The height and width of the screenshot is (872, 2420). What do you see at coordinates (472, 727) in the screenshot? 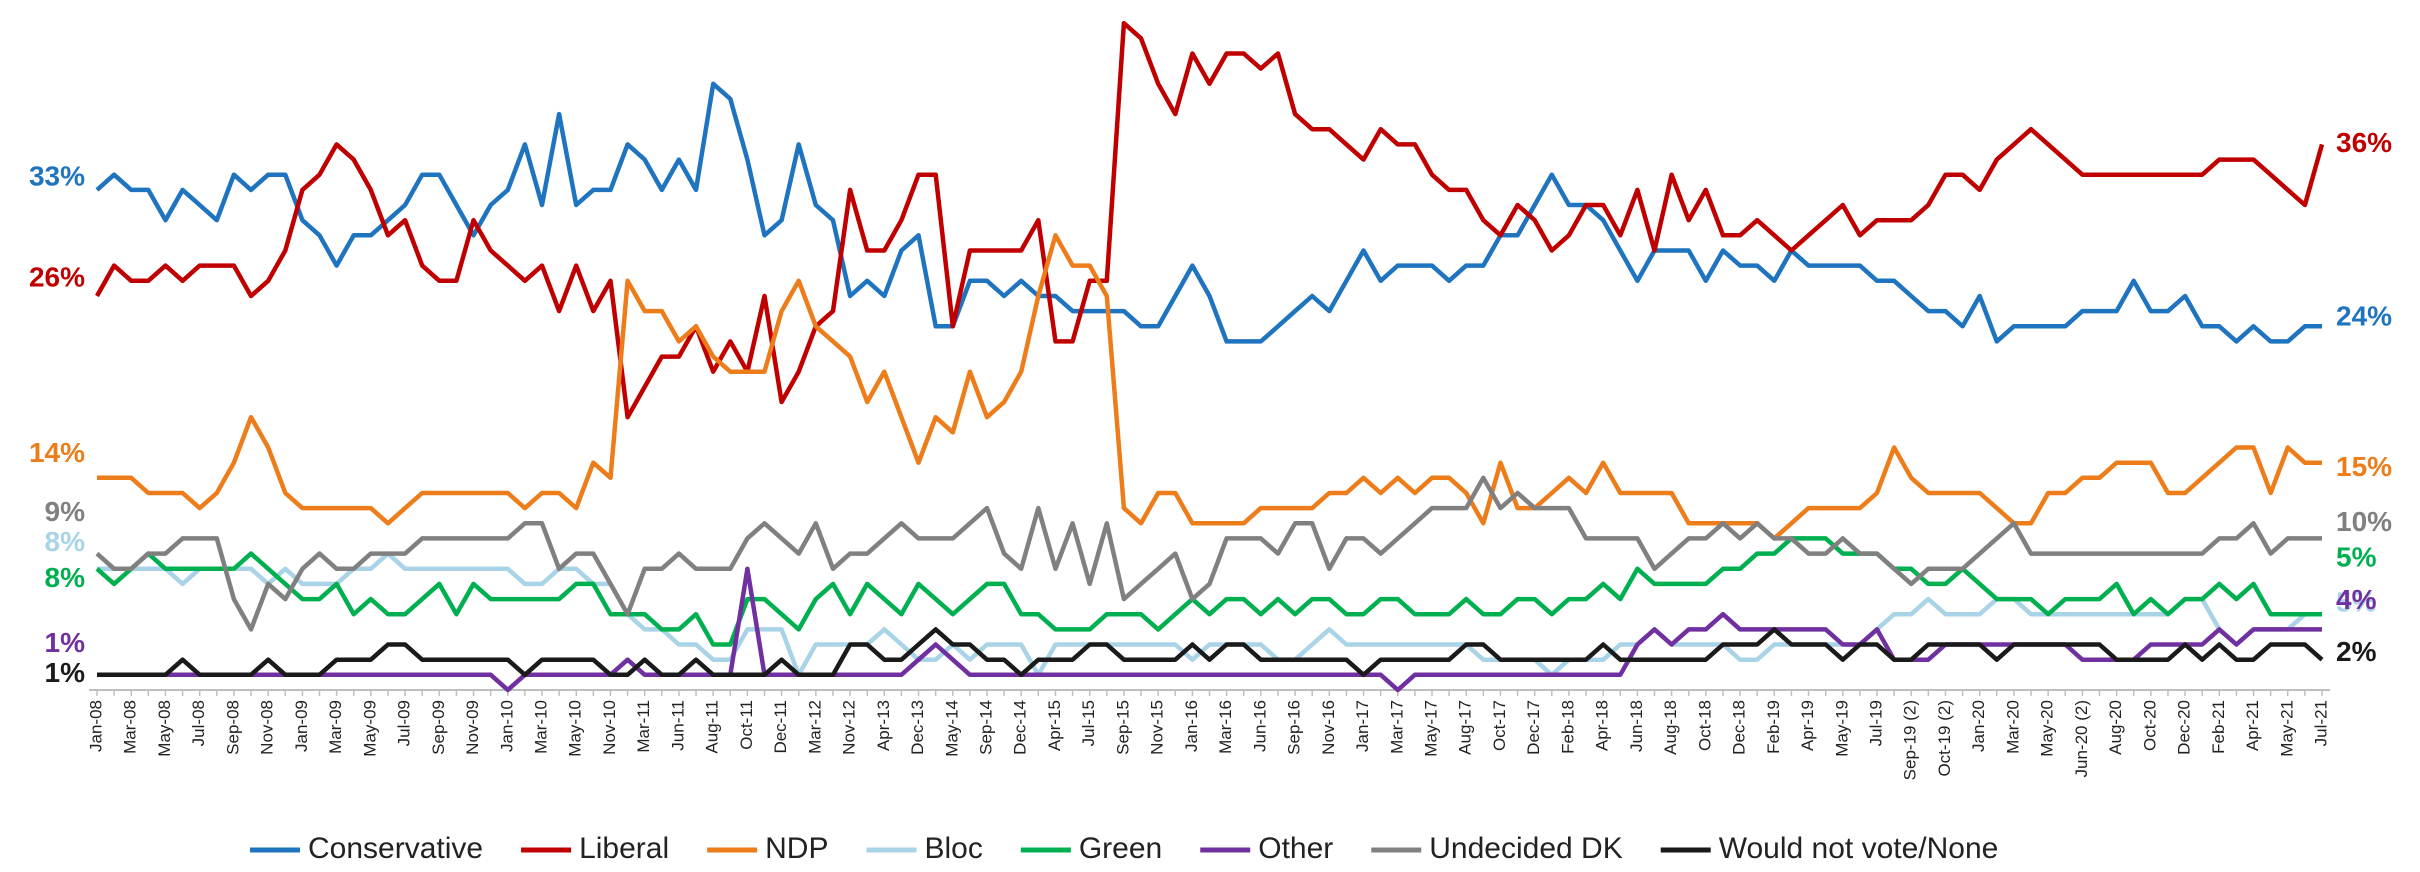
I see `x-tick-label: Nov-09` at bounding box center [472, 727].